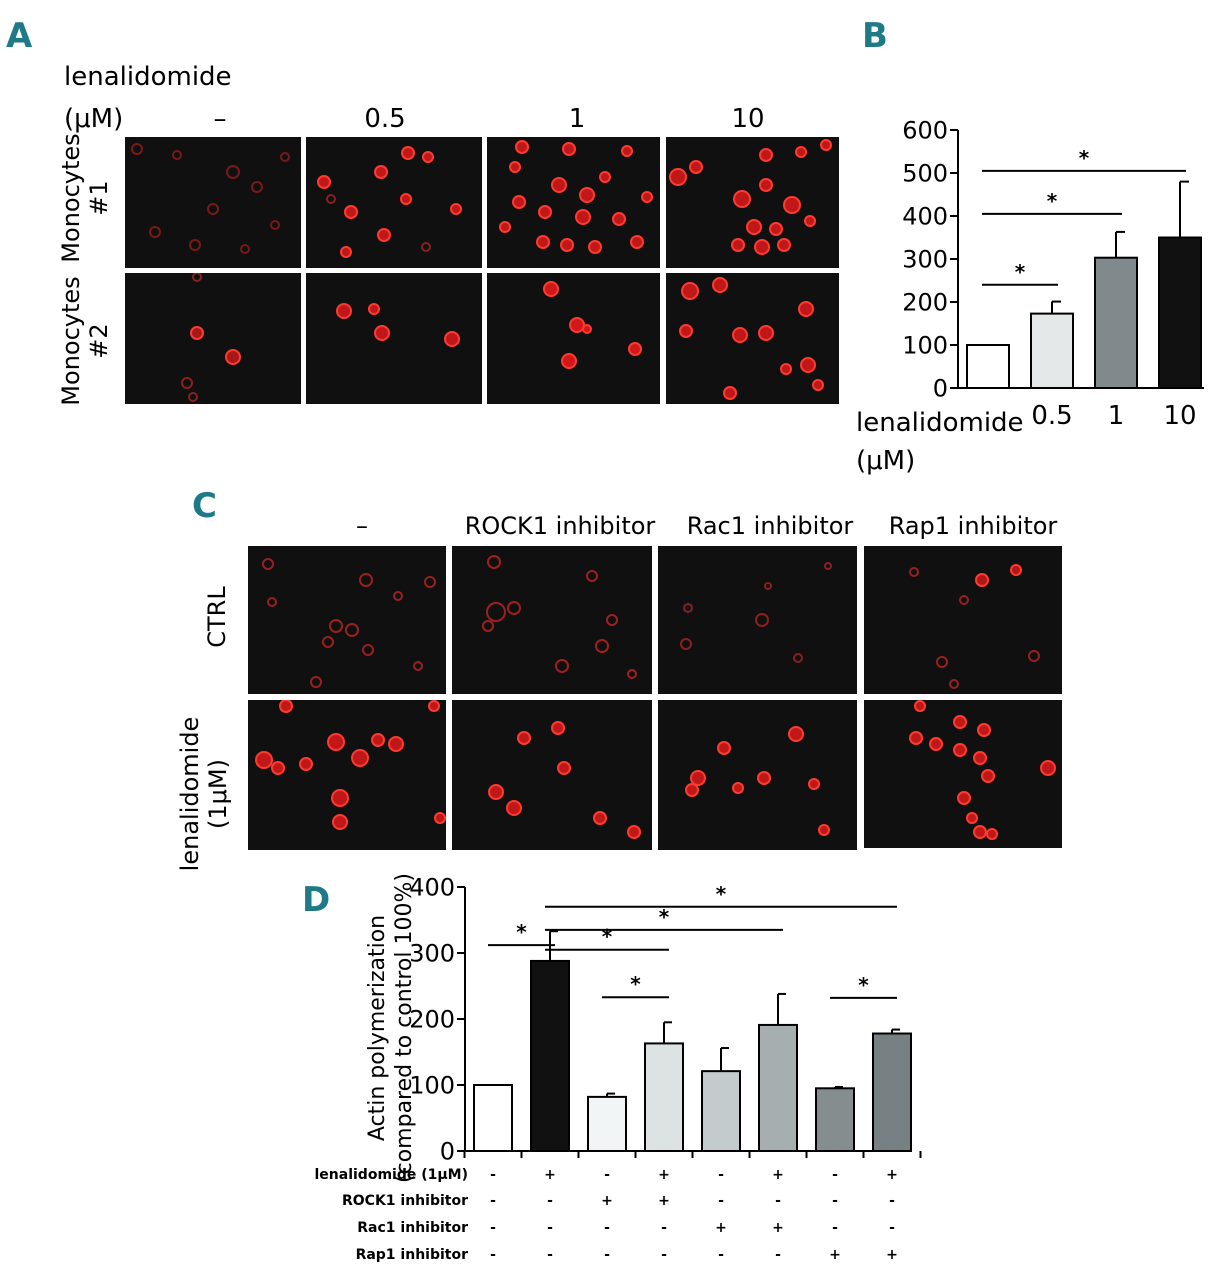  What do you see at coordinates (770, 526) in the screenshot?
I see `panel-c-col-label-3: Rac1 inhibitor` at bounding box center [770, 526].